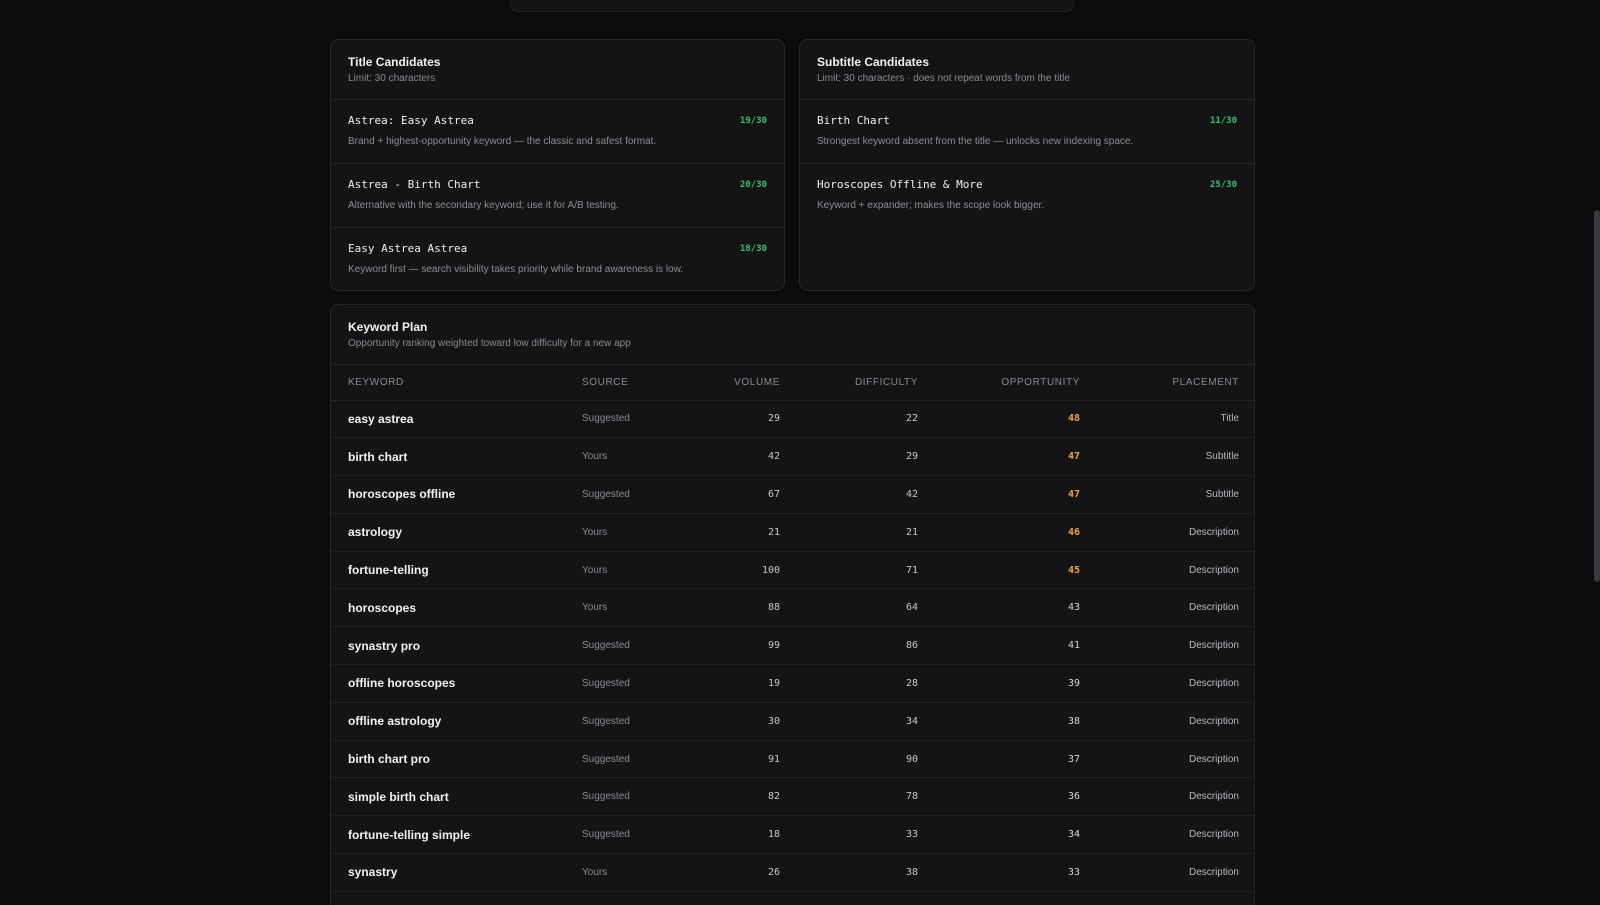 The width and height of the screenshot is (1600, 905). What do you see at coordinates (1223, 121) in the screenshot?
I see `char-count: 11/30` at bounding box center [1223, 121].